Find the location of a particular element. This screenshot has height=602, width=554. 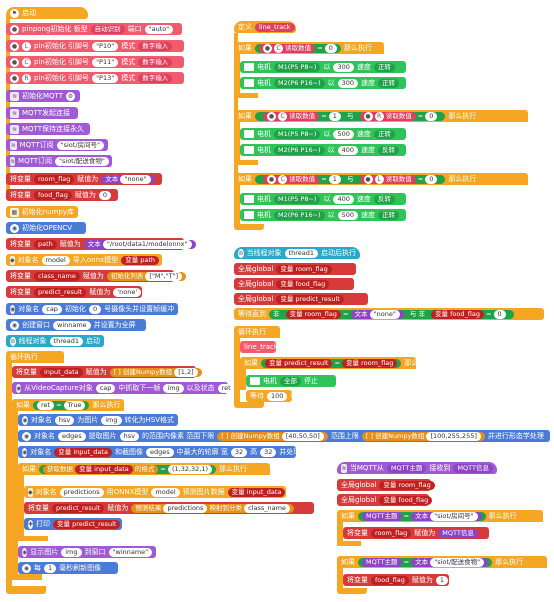

set-predict-result: 将变量 predict_result 赋值为 'none' is located at coordinates (74, 292).